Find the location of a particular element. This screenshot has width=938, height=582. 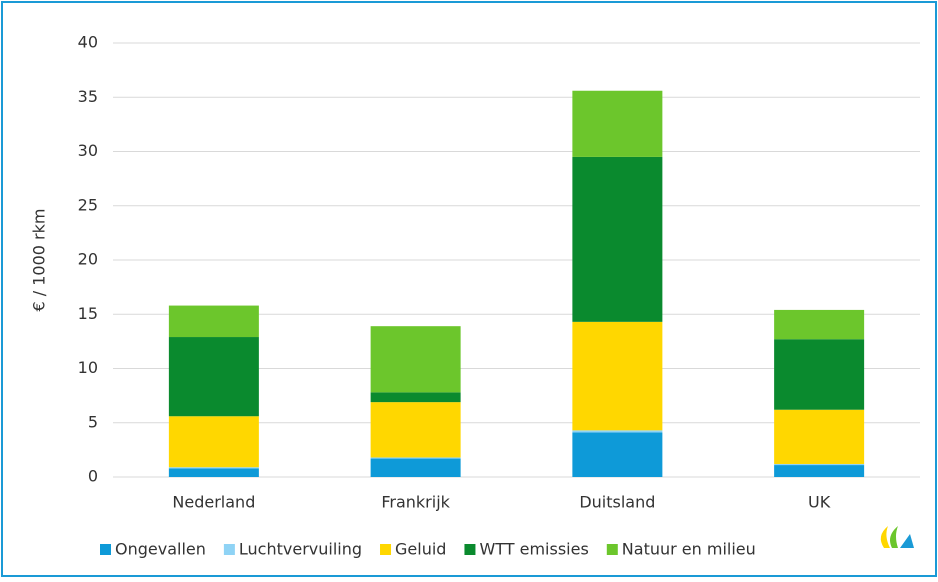

y-tick-label: 25 is located at coordinates (88, 204).